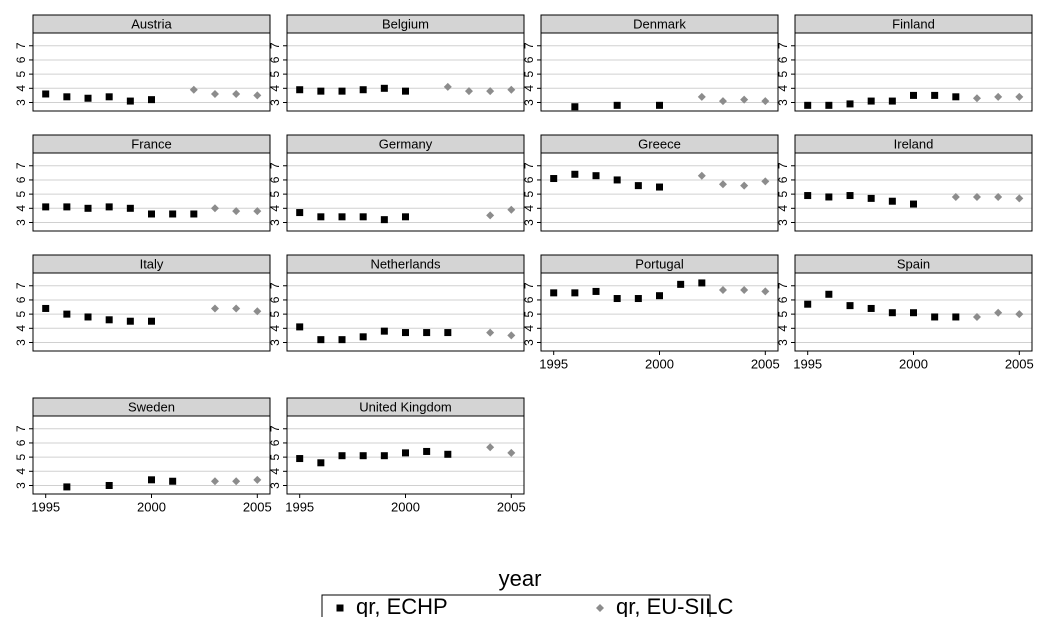 This screenshot has width=1039, height=617. I want to click on legend-label: qr, EU-SILC, so click(674, 605).